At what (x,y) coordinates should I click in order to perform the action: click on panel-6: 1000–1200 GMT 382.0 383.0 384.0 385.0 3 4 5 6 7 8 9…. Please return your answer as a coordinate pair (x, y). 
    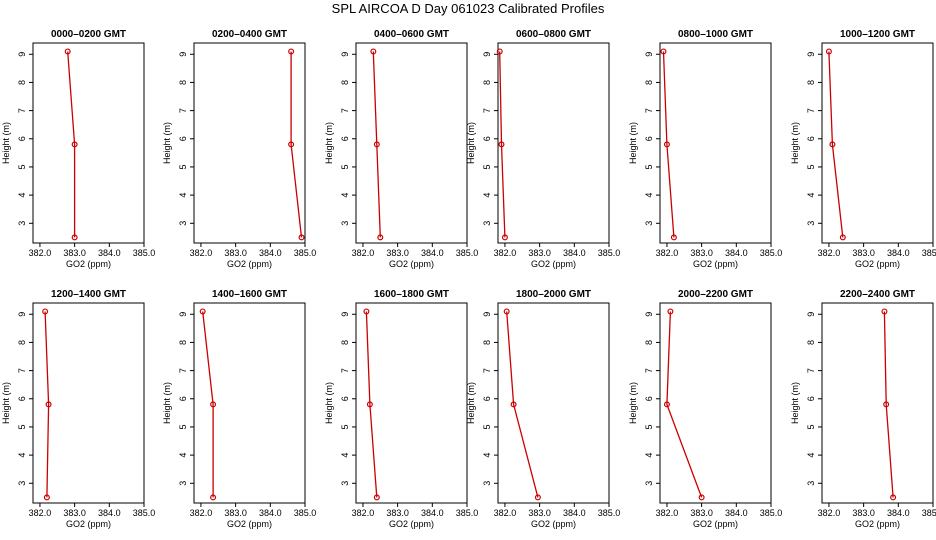
    Looking at the image, I should click on (863, 149).